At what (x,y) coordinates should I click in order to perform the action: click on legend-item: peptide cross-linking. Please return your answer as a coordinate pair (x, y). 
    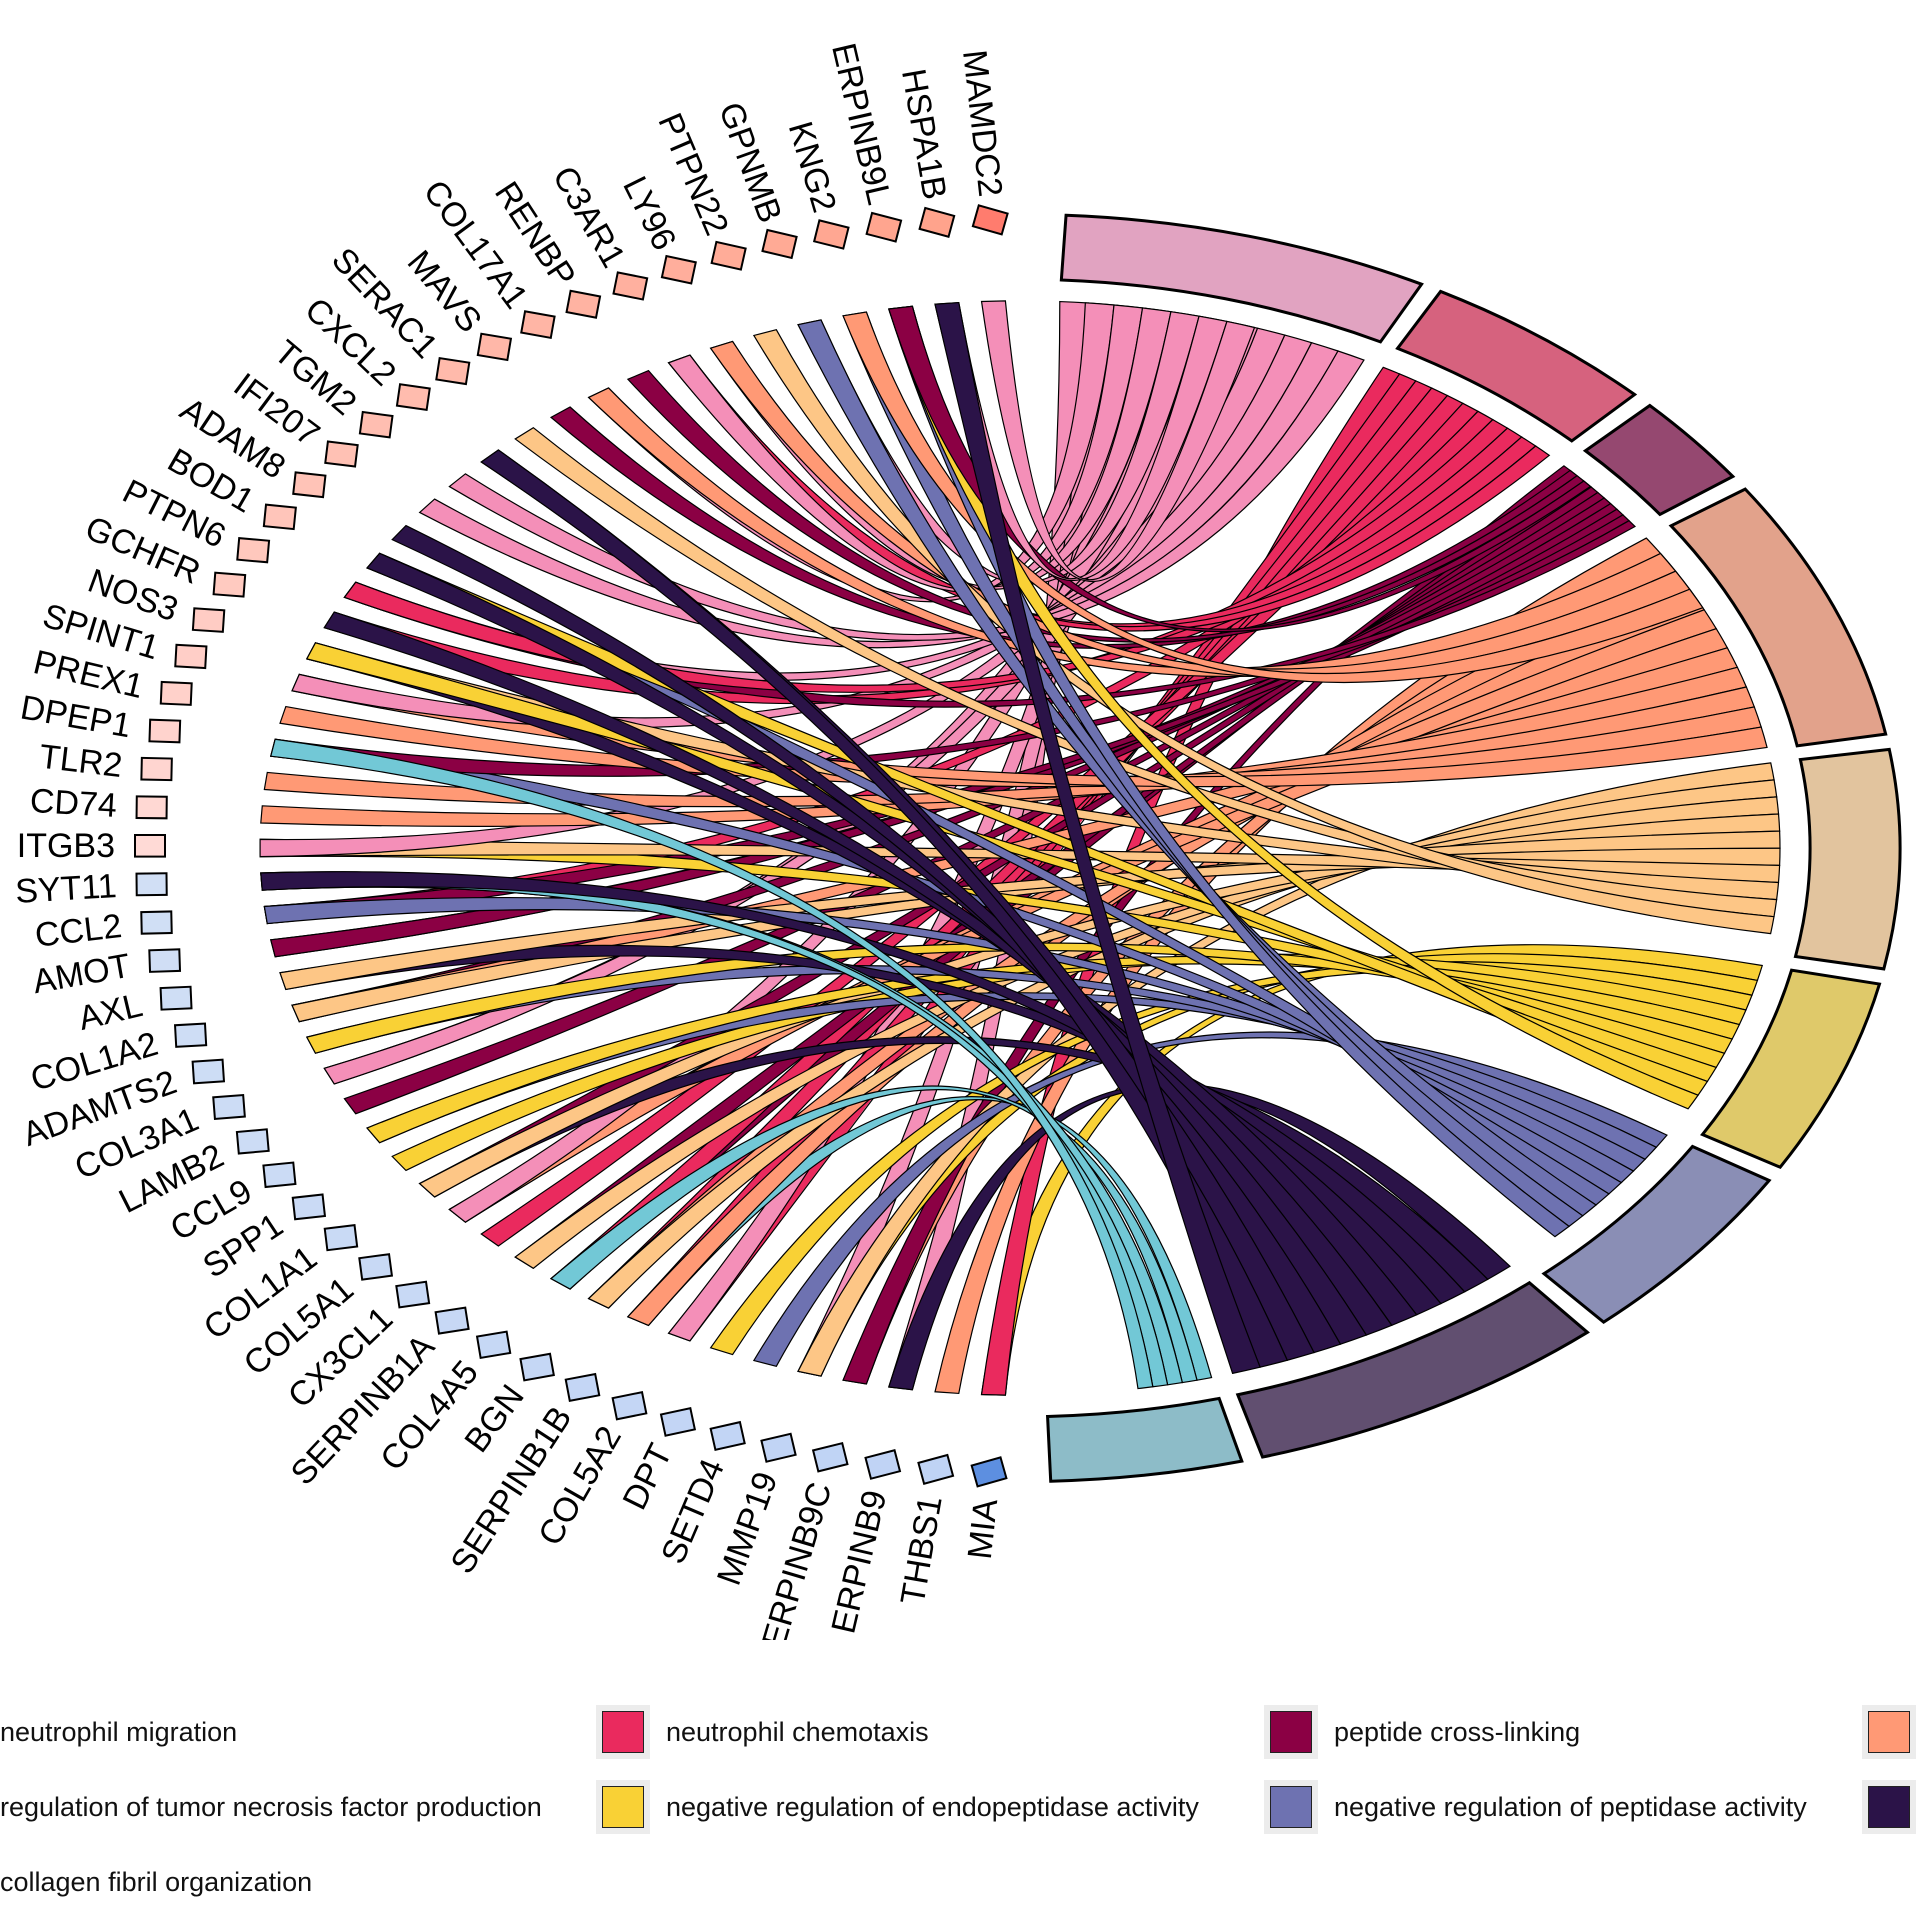
    Looking at the image, I should click on (1422, 1732).